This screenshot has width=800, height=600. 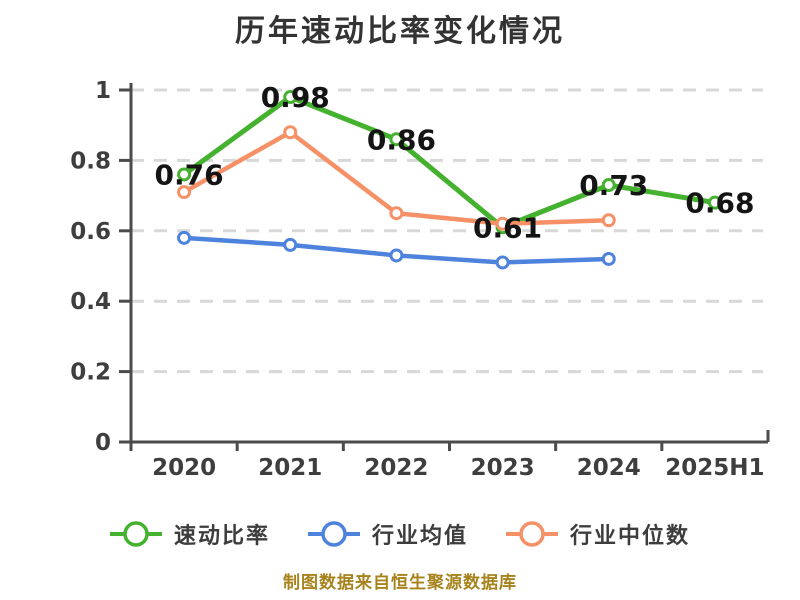 What do you see at coordinates (400, 583) in the screenshot?
I see `chart-footer-source: 制图数据来自恒生聚源数据库` at bounding box center [400, 583].